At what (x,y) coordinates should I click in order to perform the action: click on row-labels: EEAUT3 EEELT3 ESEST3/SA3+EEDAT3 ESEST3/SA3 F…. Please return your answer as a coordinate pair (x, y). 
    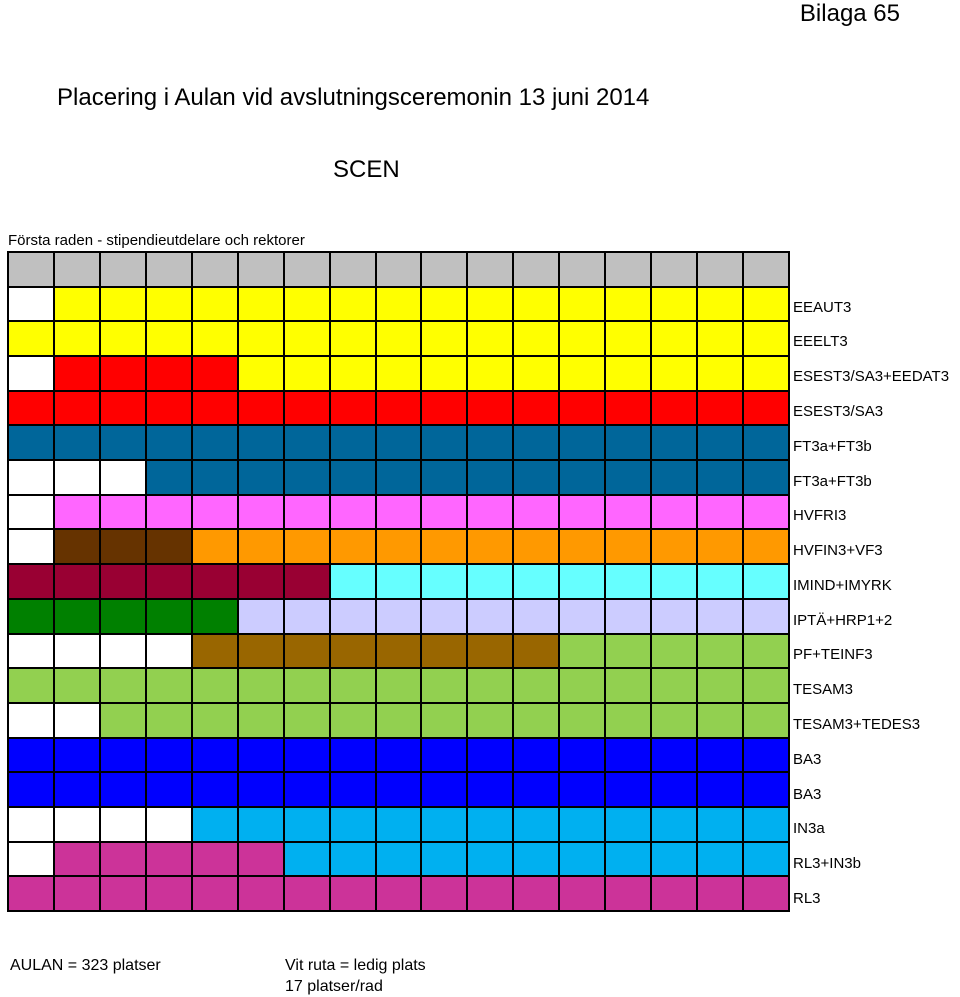
    Looking at the image, I should click on (876, 581).